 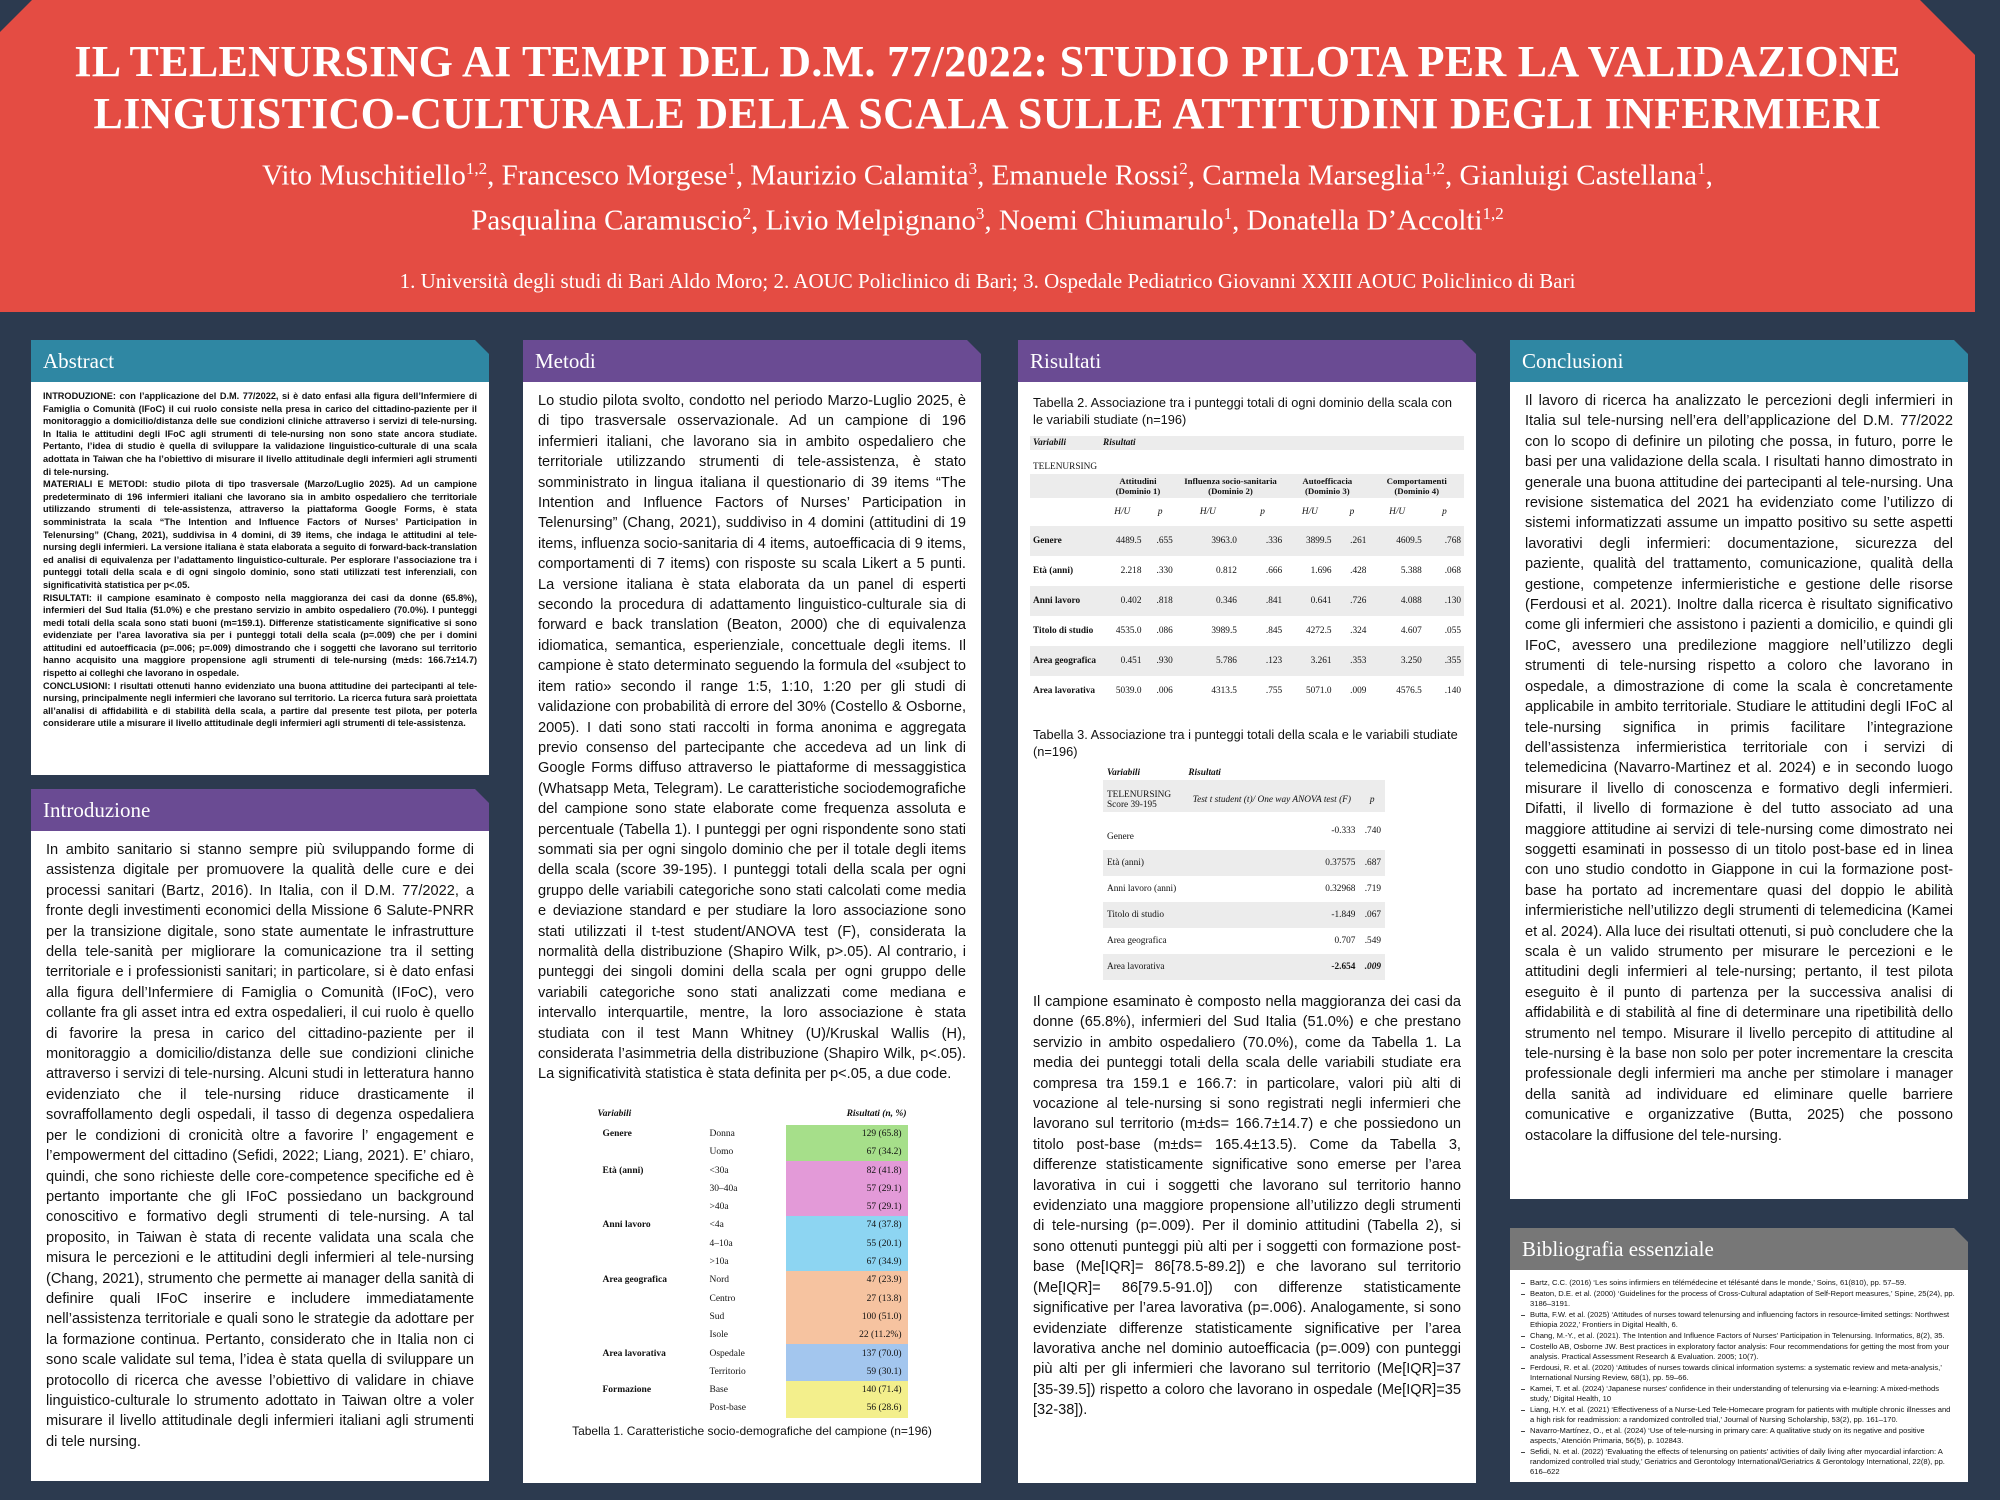 What do you see at coordinates (1207, 512) in the screenshot?
I see `stat-header: H/U` at bounding box center [1207, 512].